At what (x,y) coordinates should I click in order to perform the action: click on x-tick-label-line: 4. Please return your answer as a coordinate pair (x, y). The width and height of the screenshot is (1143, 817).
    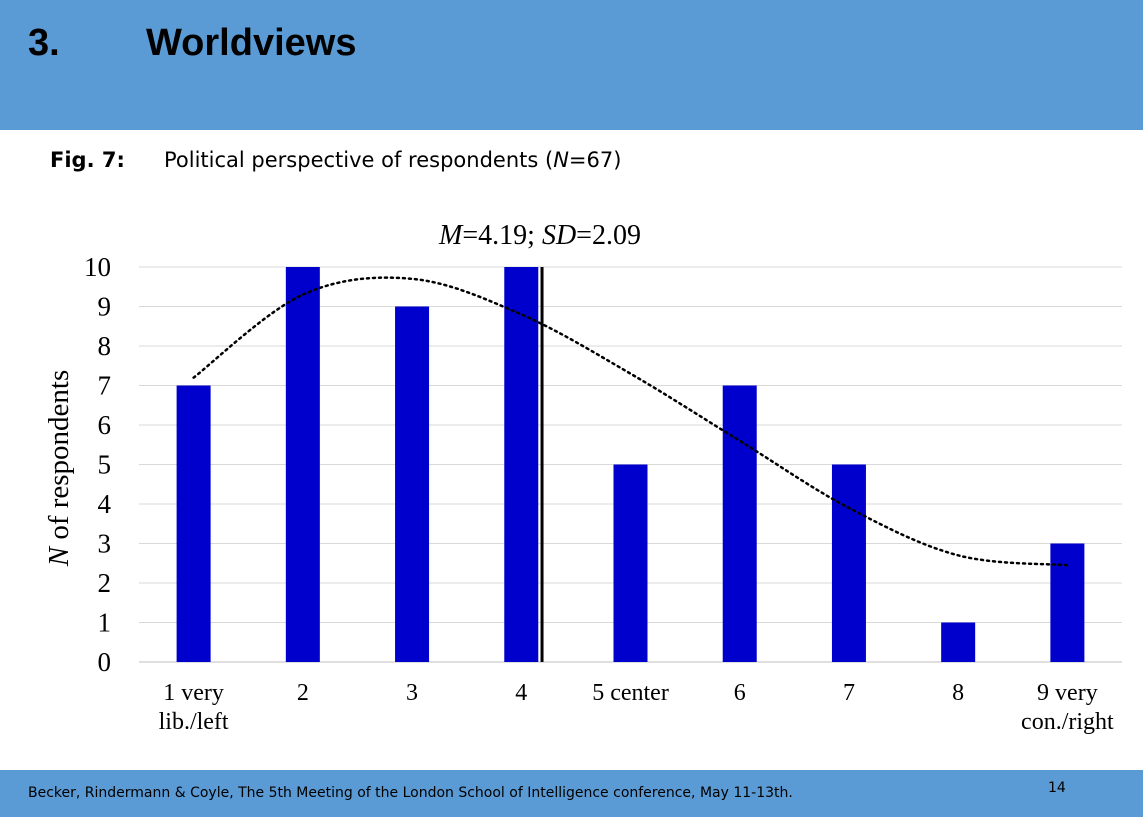
    Looking at the image, I should click on (521, 693).